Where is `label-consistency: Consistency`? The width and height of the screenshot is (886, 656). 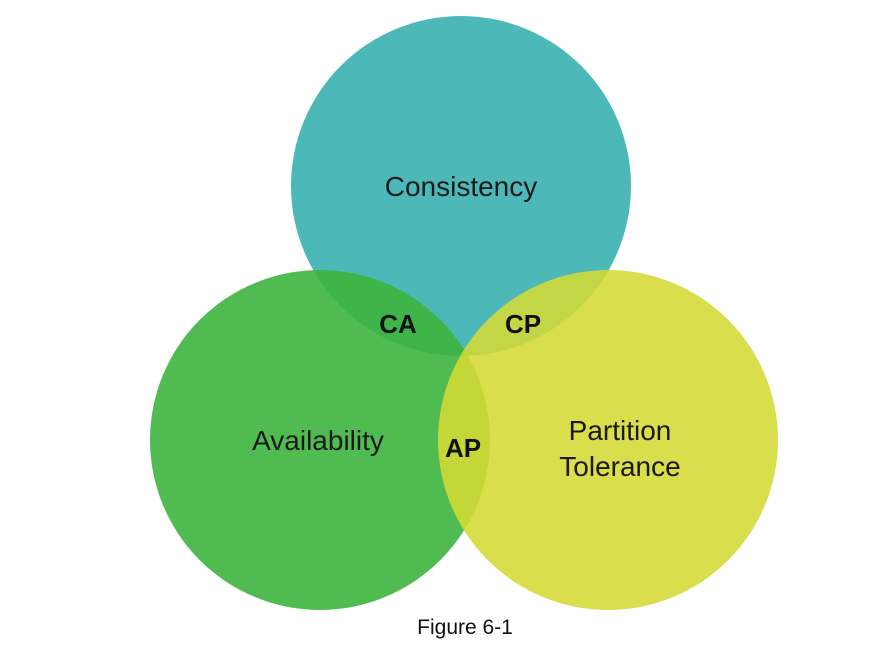
label-consistency: Consistency is located at coordinates (461, 186).